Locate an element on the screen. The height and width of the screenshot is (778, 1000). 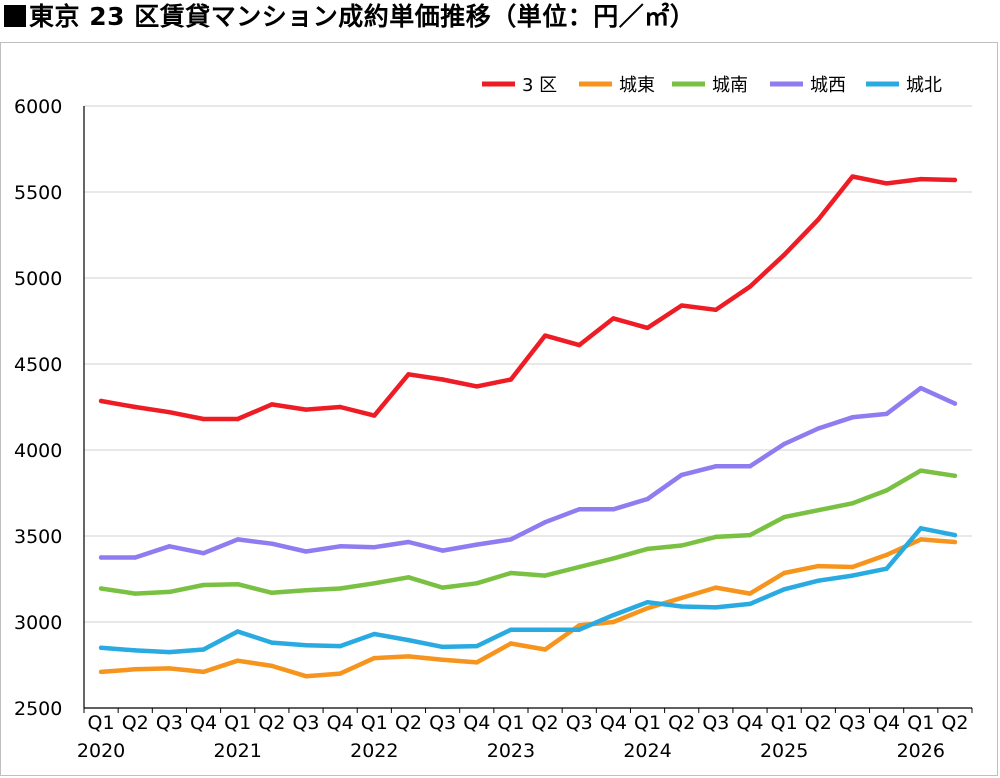
series-line is located at coordinates (528, 532).